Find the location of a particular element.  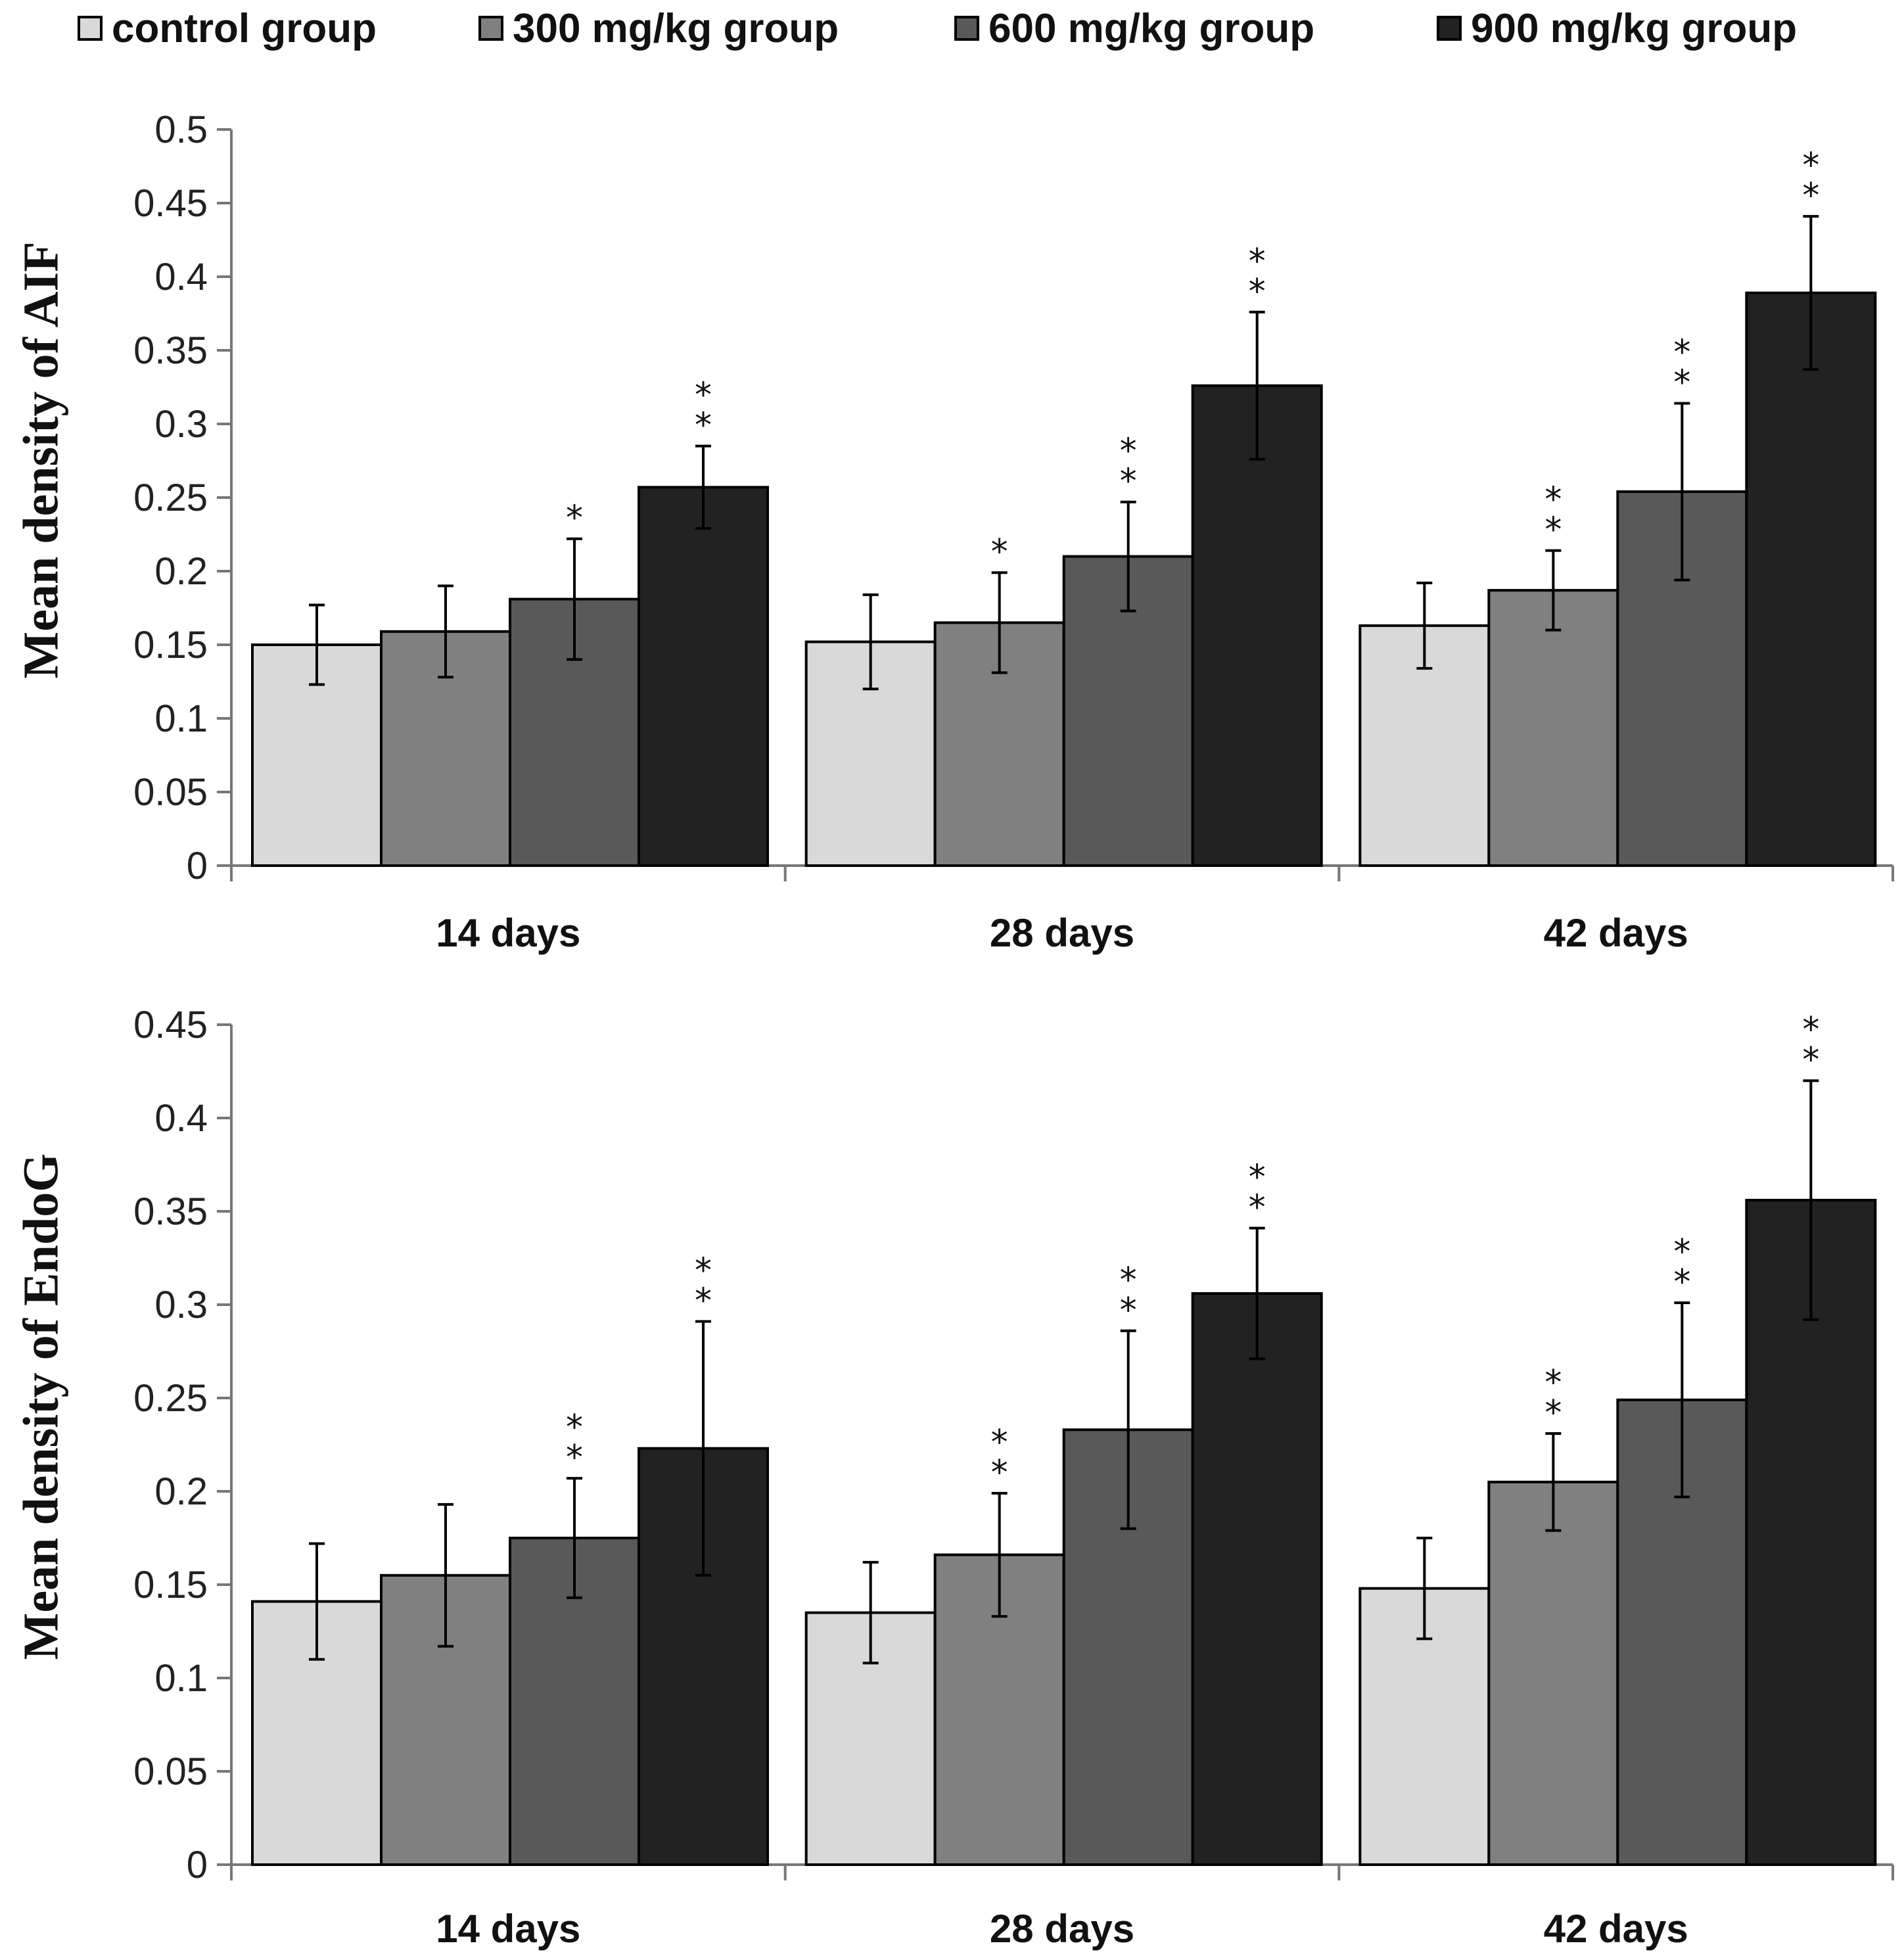

legend-label-control: control group is located at coordinates (244, 28).